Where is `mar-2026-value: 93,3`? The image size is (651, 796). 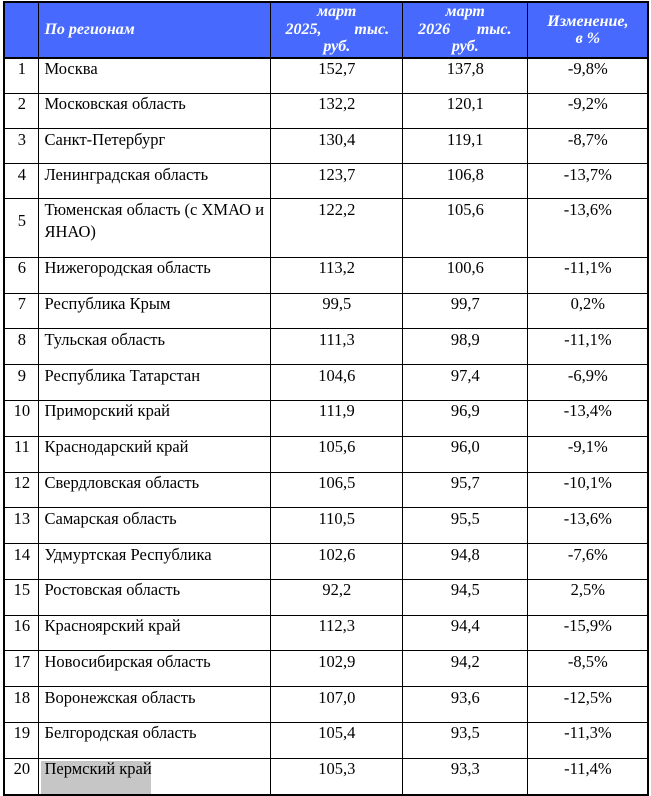
mar-2026-value: 93,3 is located at coordinates (465, 769).